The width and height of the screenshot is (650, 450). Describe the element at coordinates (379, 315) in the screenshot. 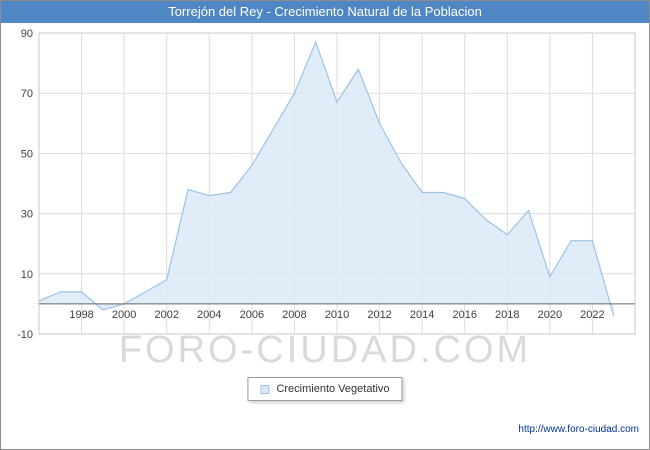

I see `svg-text: 2012` at that location.